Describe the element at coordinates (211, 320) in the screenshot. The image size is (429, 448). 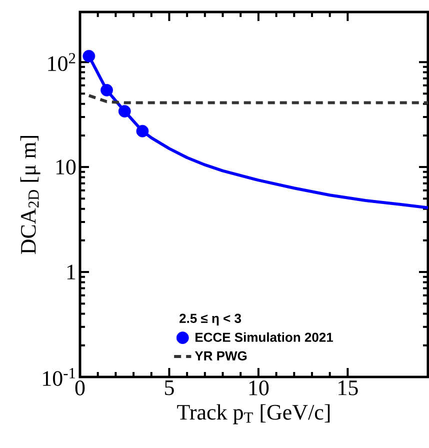
I see `legend-title: 2.5 ≤ η < 3` at that location.